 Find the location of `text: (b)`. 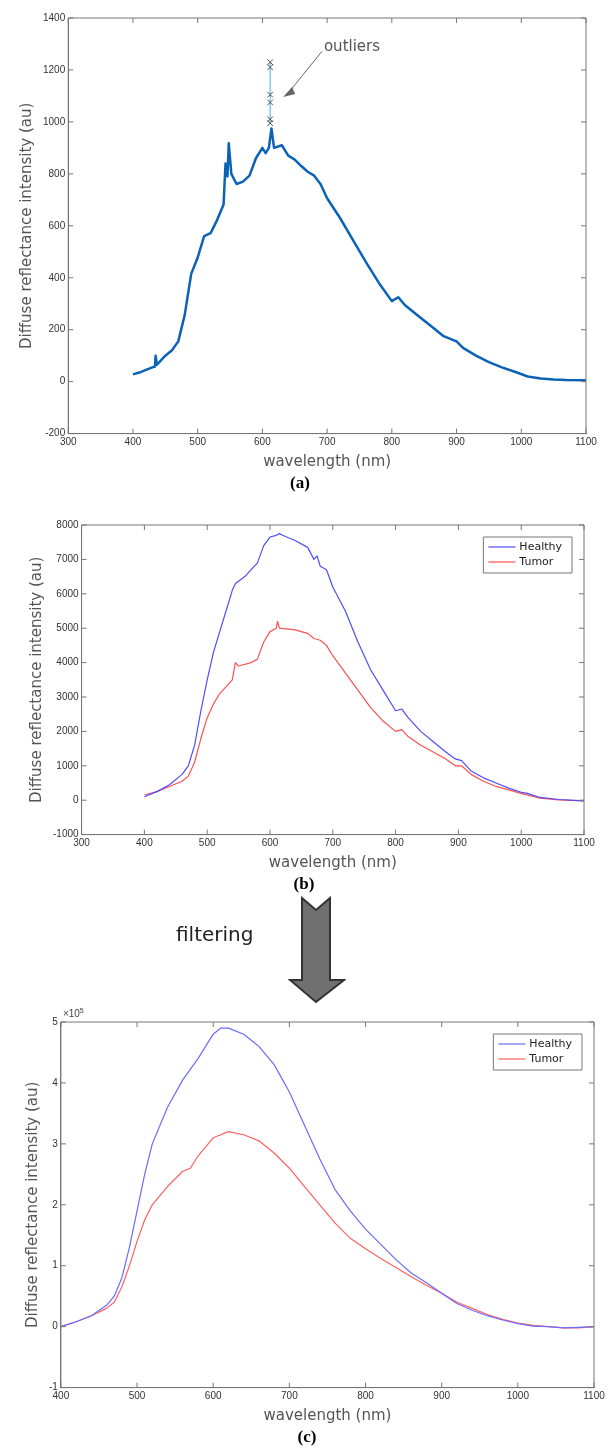

text: (b) is located at coordinates (304, 884).